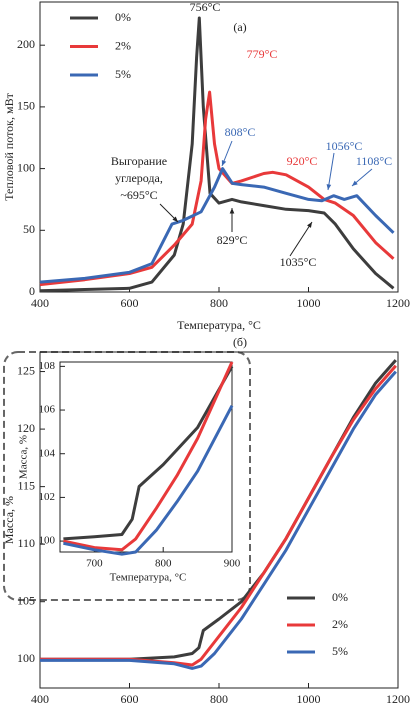 The image size is (411, 716). I want to click on y-tick-label: 104, so click(47, 453).